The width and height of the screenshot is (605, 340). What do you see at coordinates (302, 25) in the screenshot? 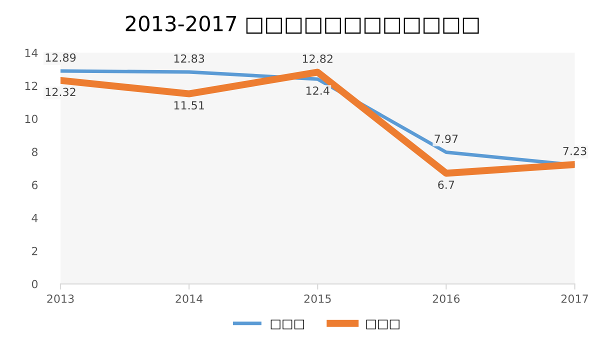
I see `chart-title: 2013-2017 □□□□□□□□□□□□` at bounding box center [302, 25].